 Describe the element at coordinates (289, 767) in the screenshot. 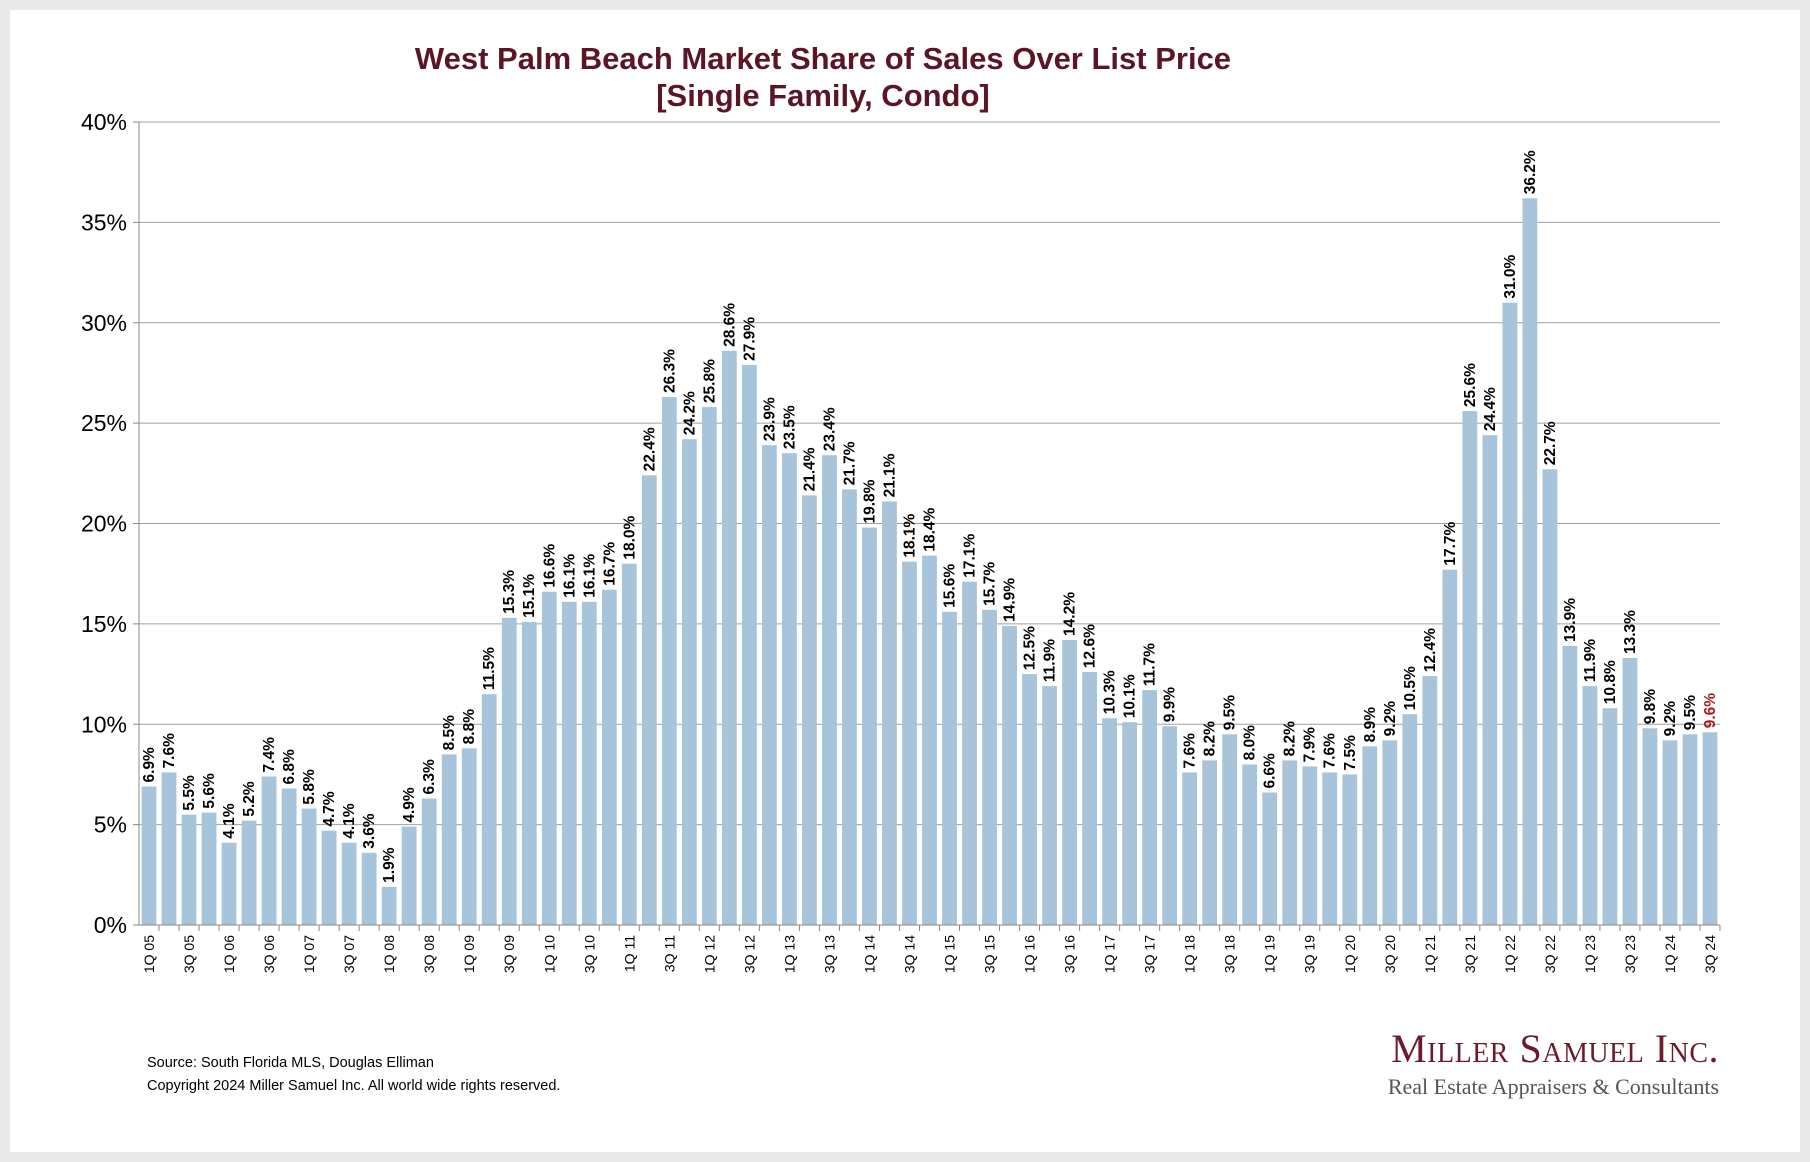

I see `data-label: 6.8%` at that location.